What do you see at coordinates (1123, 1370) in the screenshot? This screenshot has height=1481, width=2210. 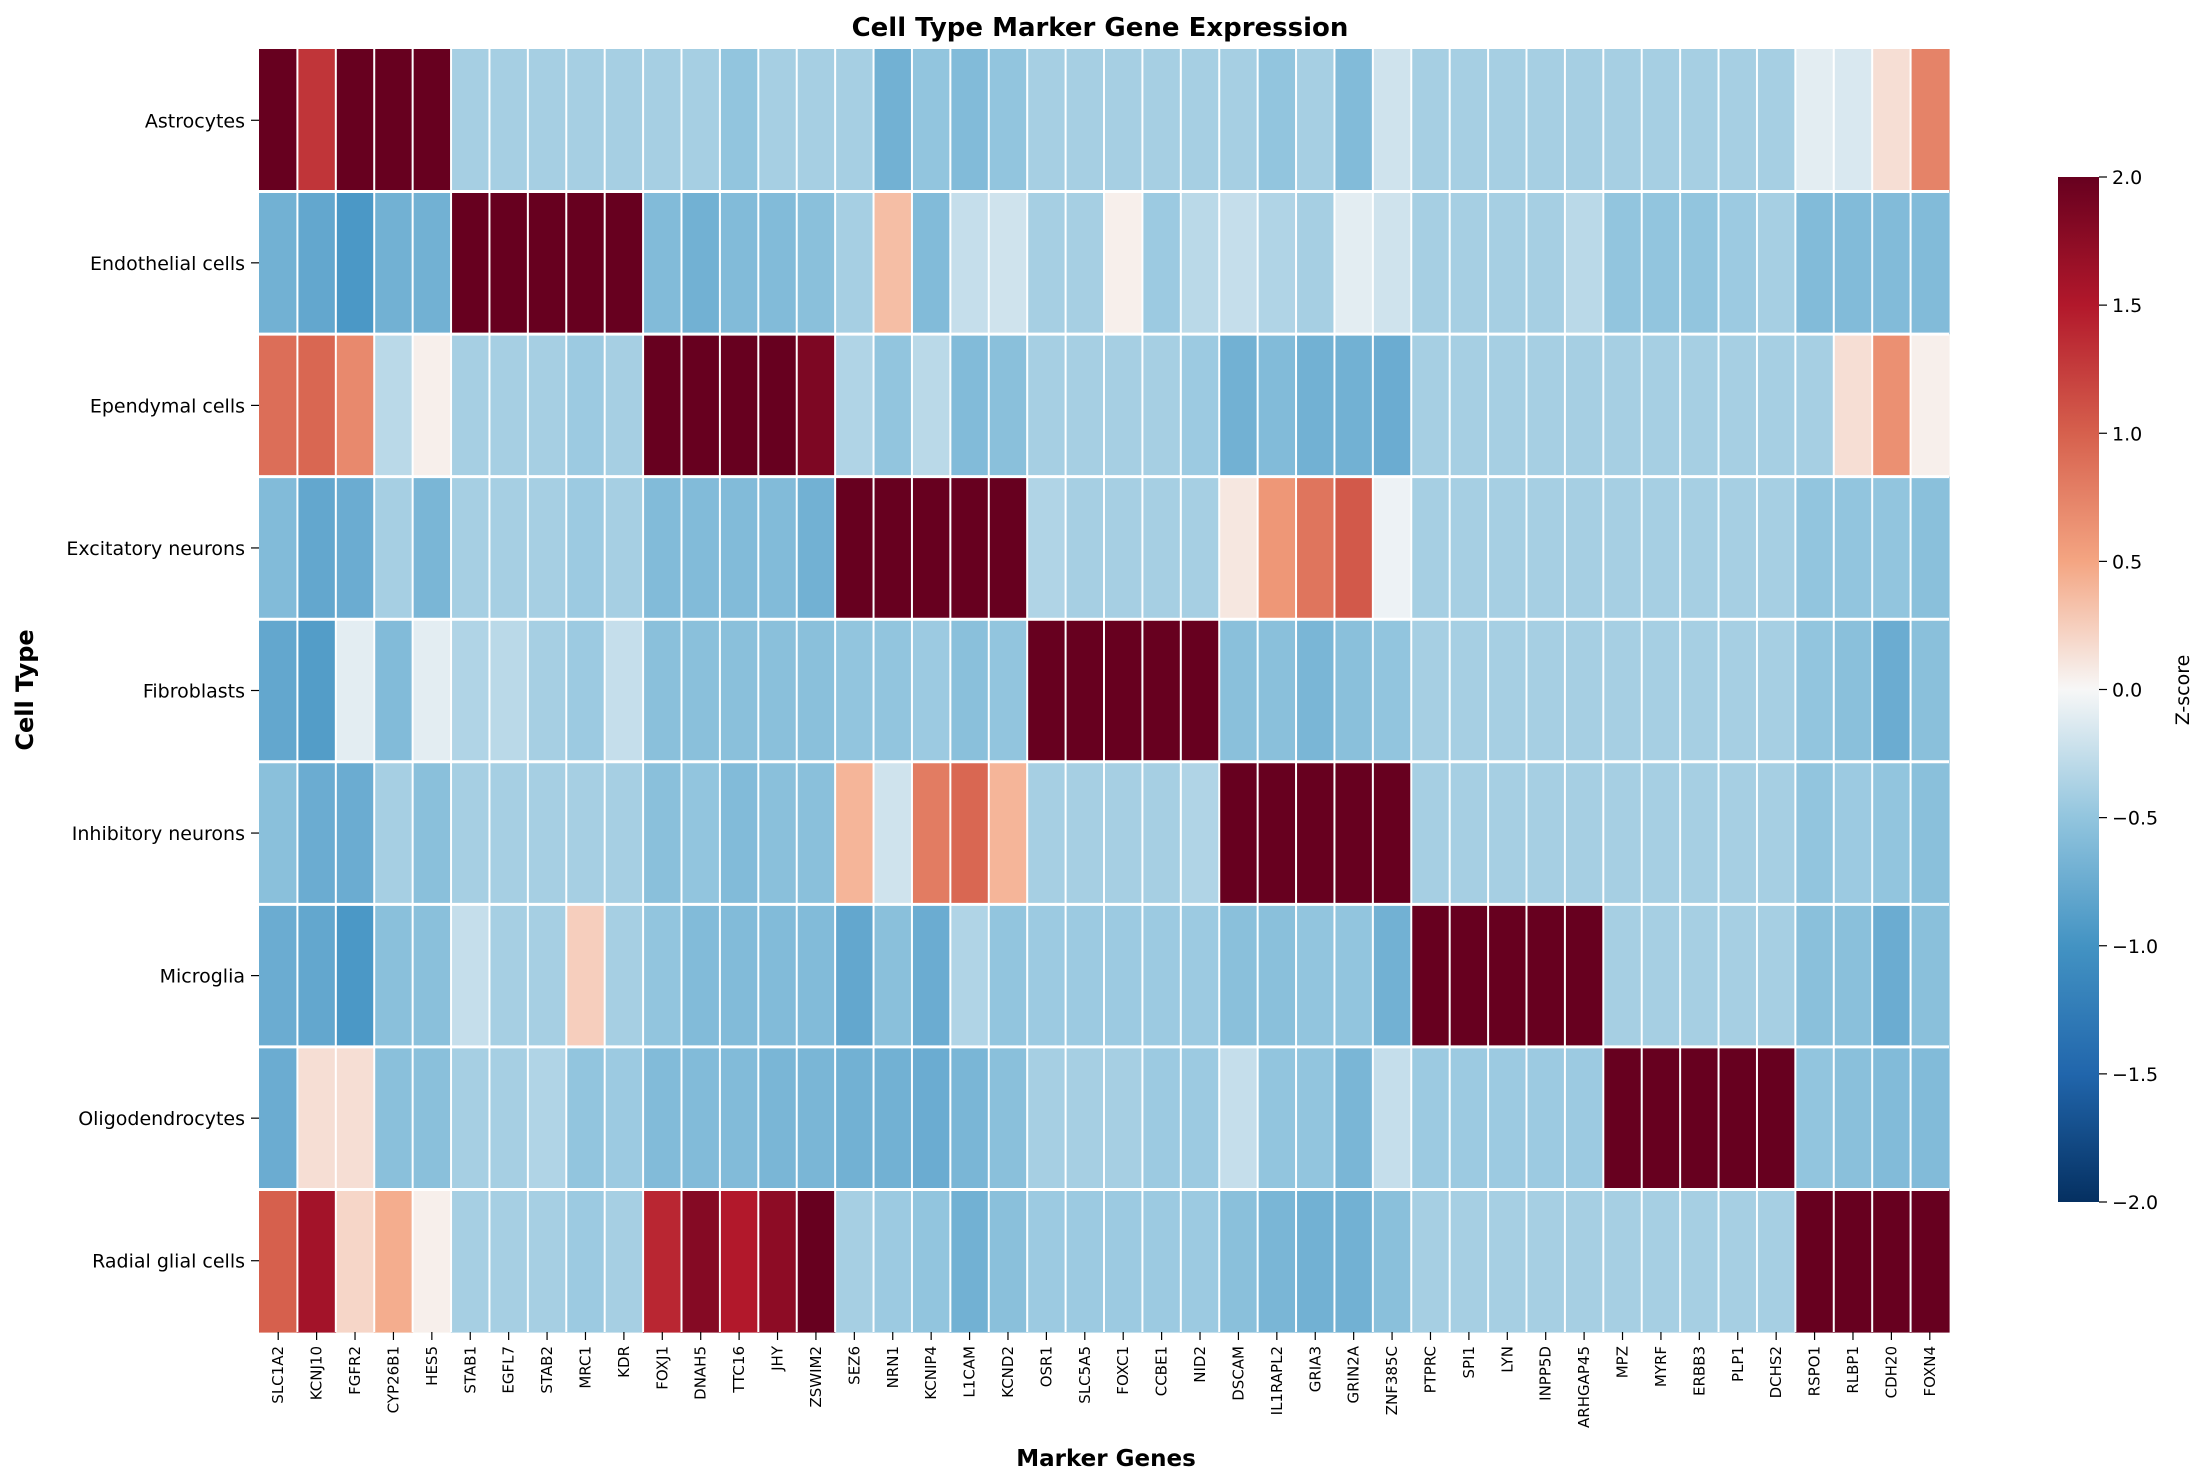 I see `column-label: FOXC1` at bounding box center [1123, 1370].